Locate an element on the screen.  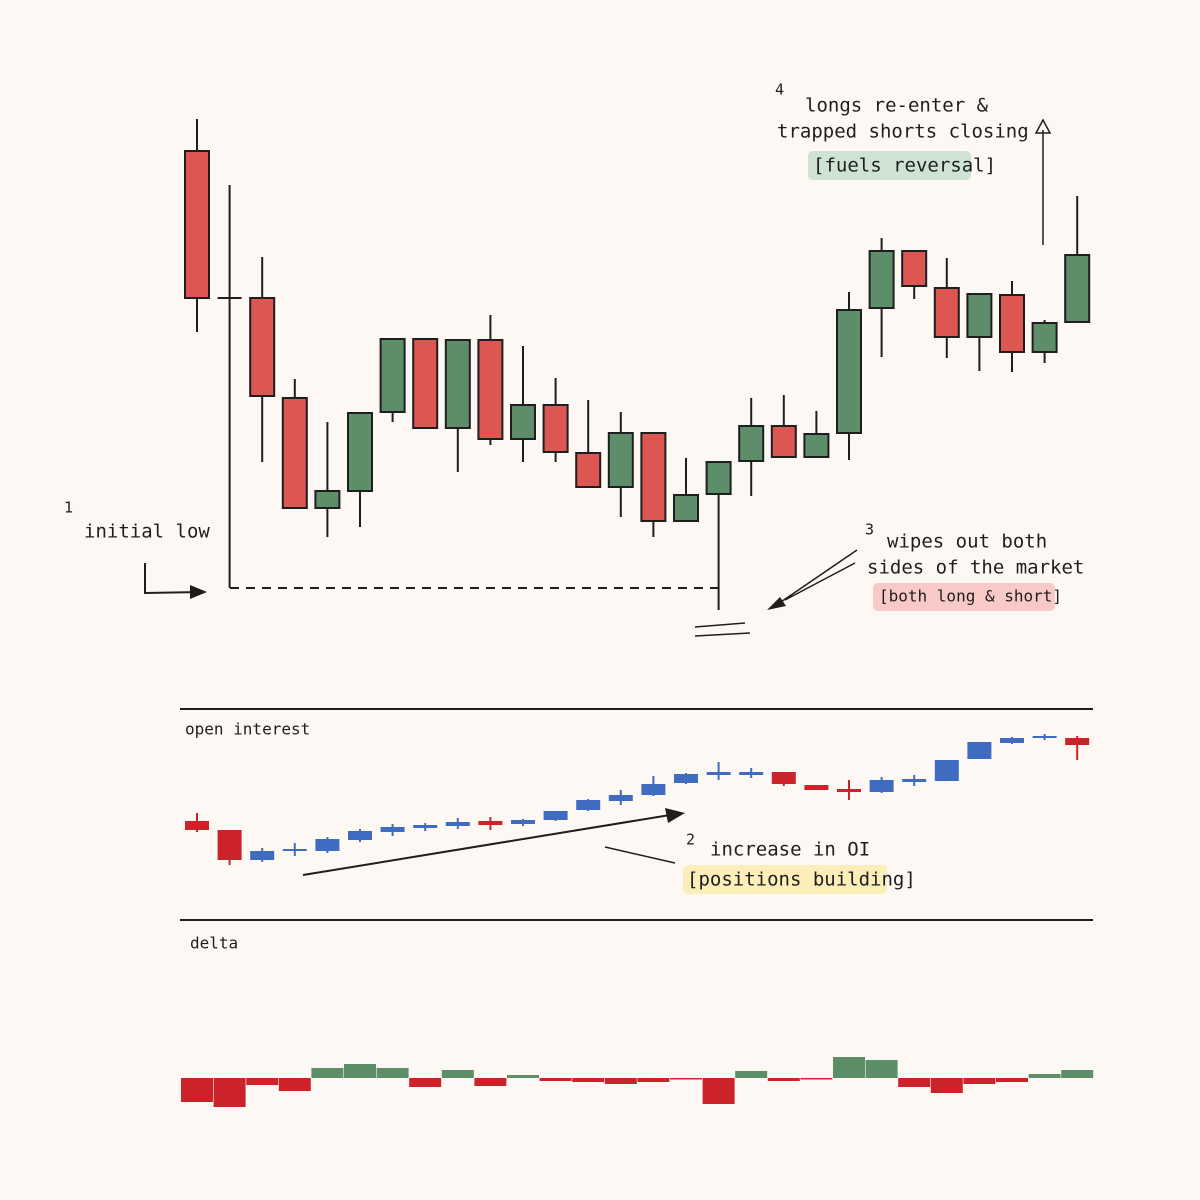
annotation-text: wipes out both is located at coordinates (967, 542).